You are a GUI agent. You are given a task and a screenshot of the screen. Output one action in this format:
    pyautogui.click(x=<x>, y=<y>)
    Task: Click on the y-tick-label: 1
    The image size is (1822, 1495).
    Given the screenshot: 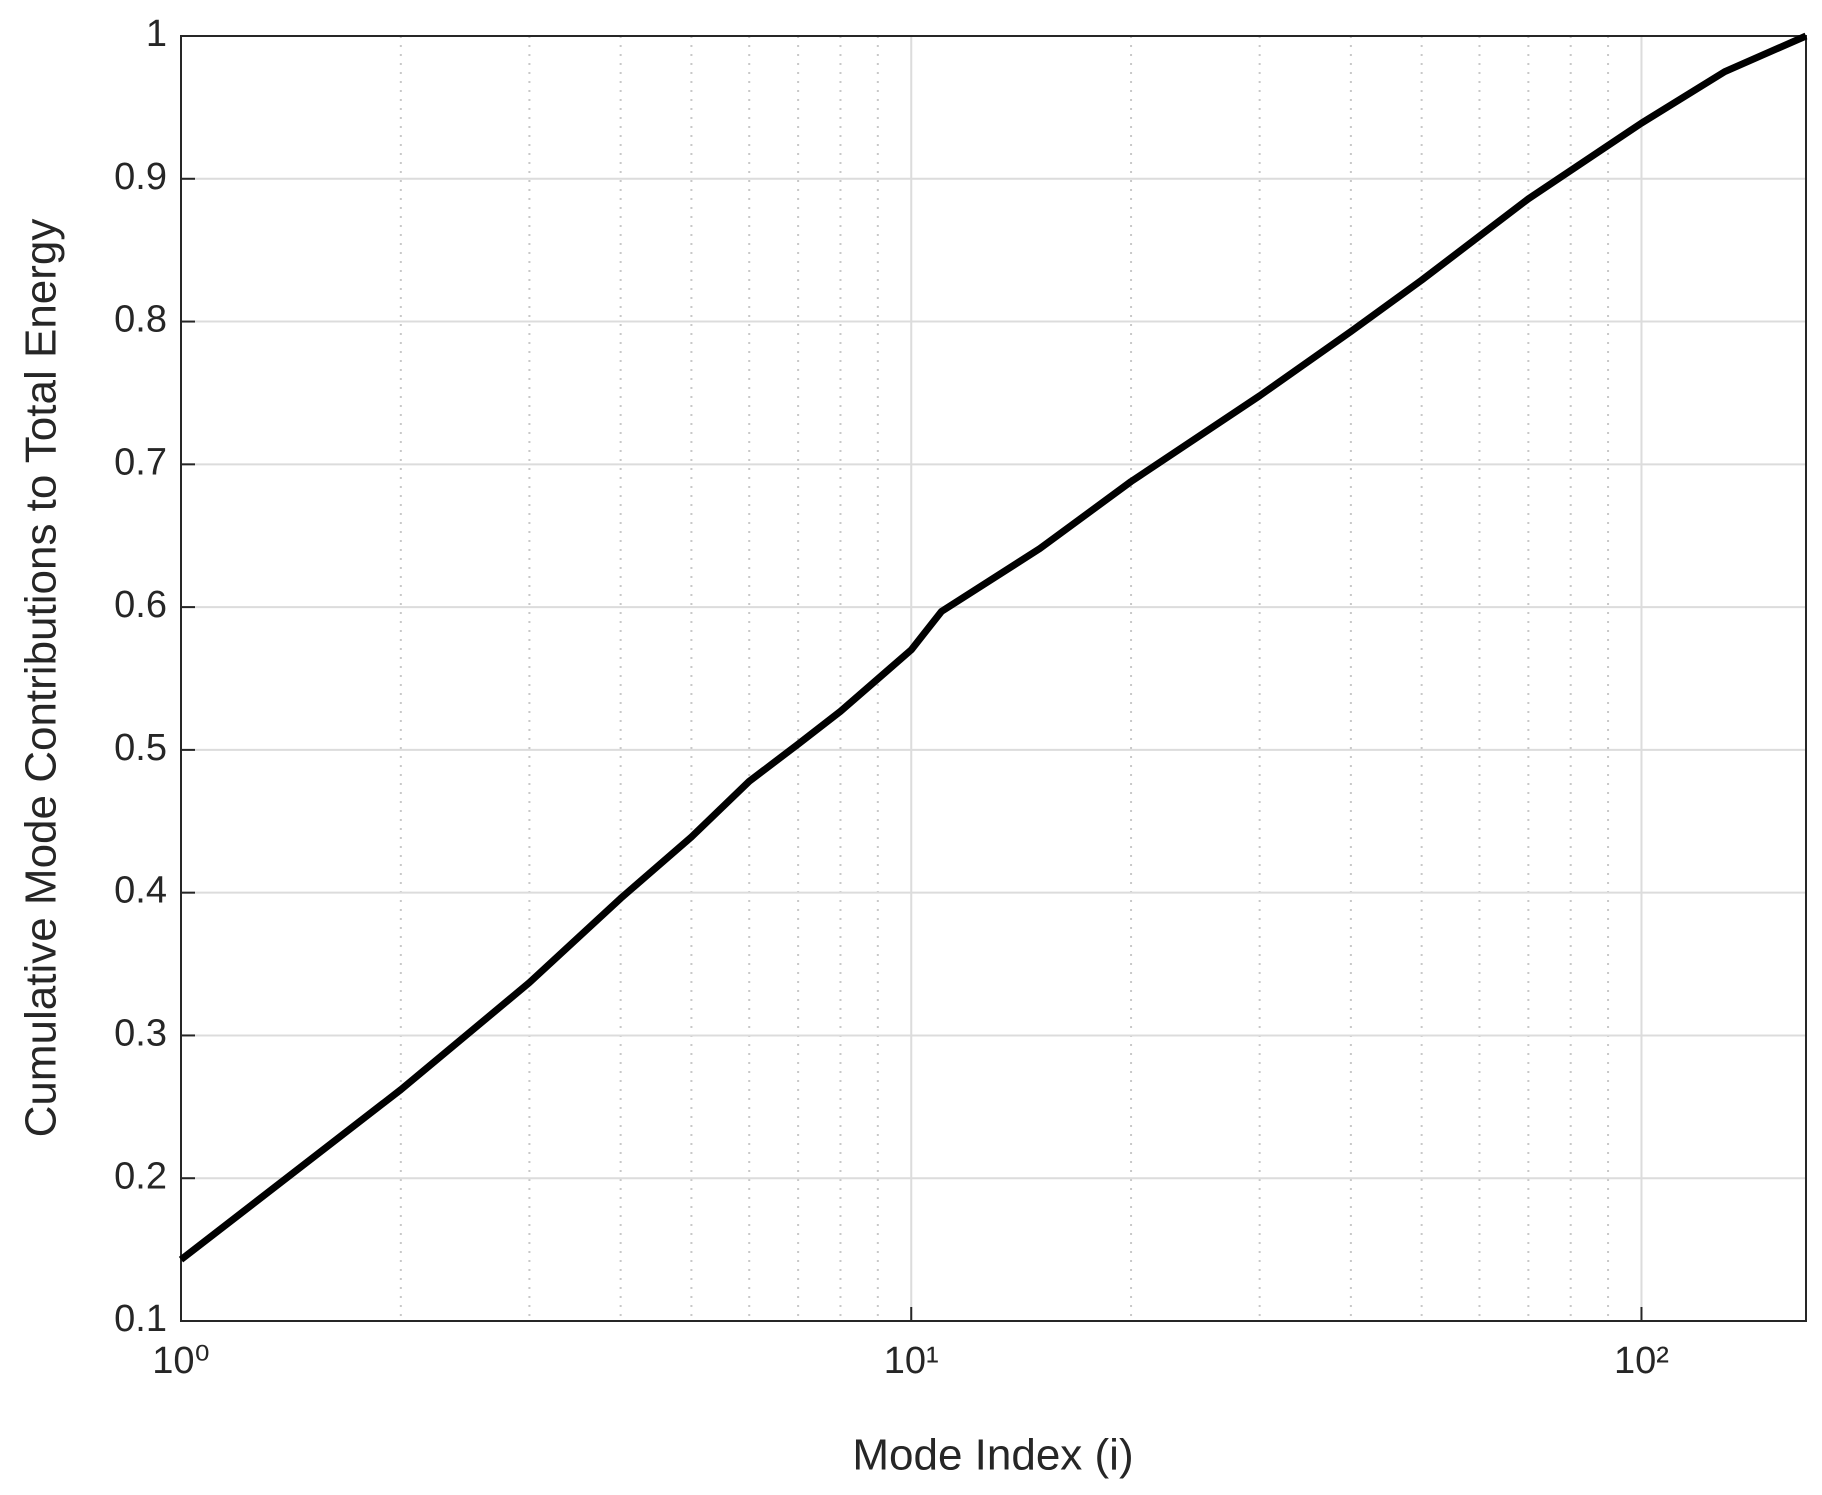 What is the action you would take?
    pyautogui.click(x=156, y=34)
    